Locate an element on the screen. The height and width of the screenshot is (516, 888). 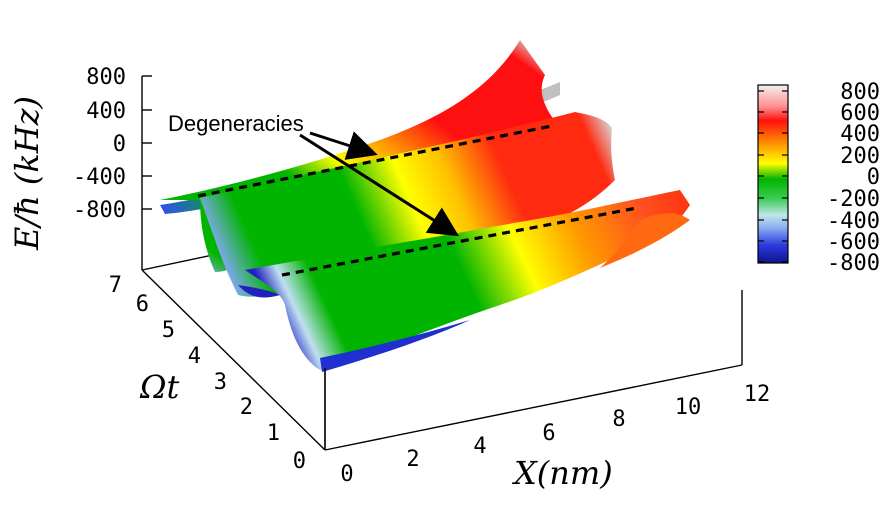
x-tick-label: 12 is located at coordinates (757, 394).